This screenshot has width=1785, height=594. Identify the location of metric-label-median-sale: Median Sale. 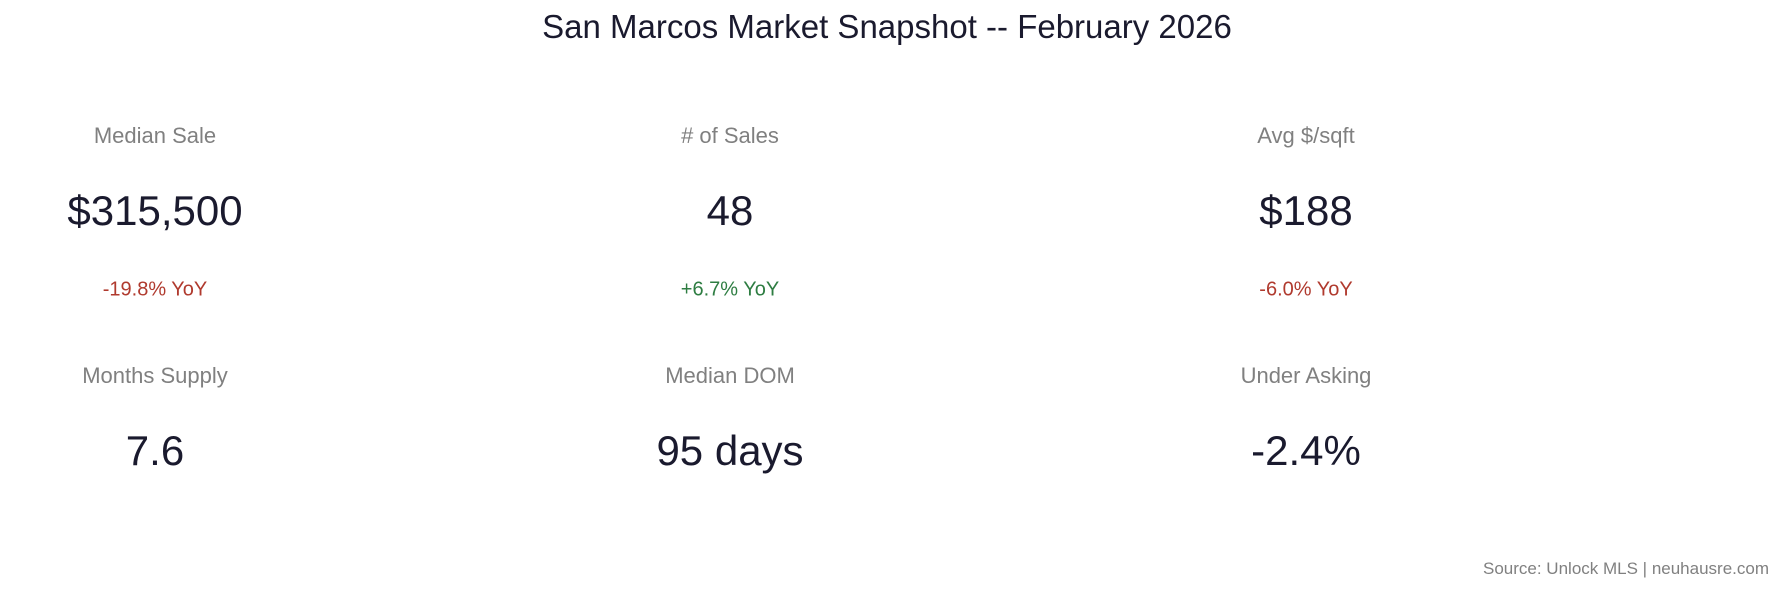
(155, 135).